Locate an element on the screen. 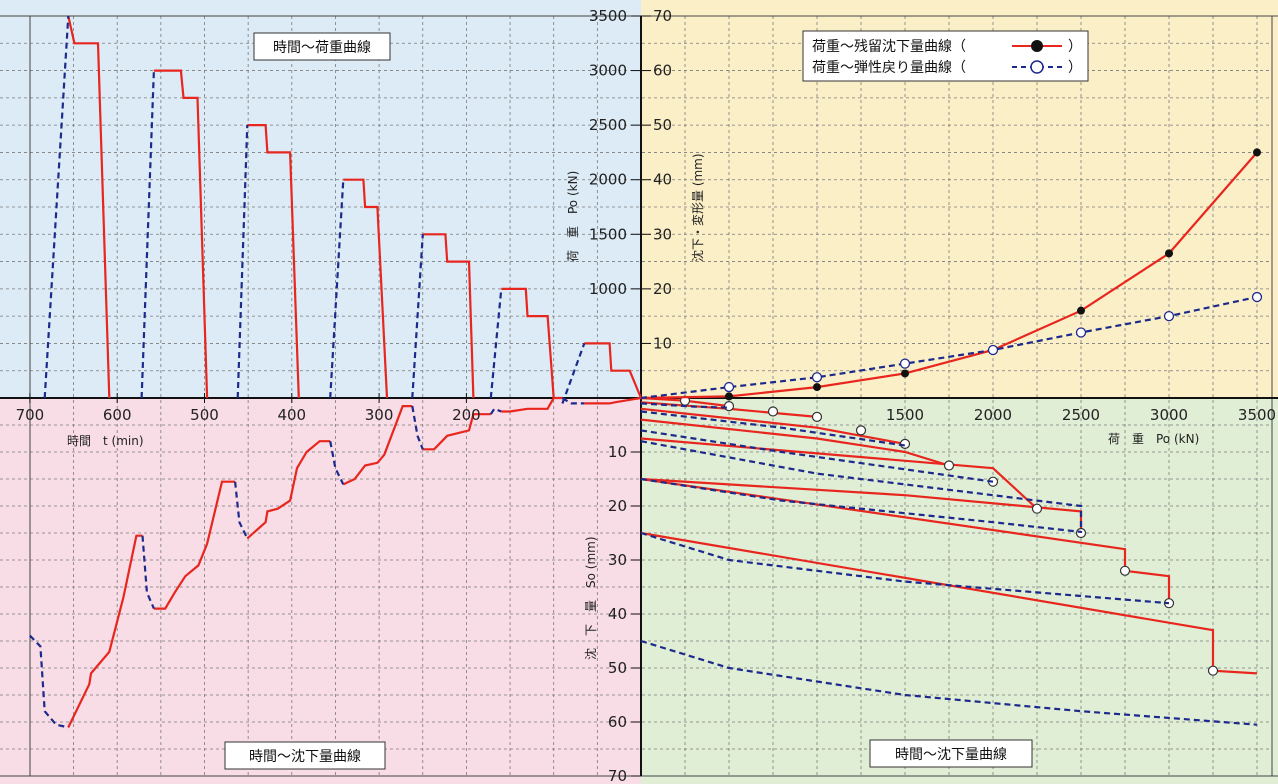 This screenshot has height=784, width=1278. tick-load-1000: 1000 is located at coordinates (608, 289).